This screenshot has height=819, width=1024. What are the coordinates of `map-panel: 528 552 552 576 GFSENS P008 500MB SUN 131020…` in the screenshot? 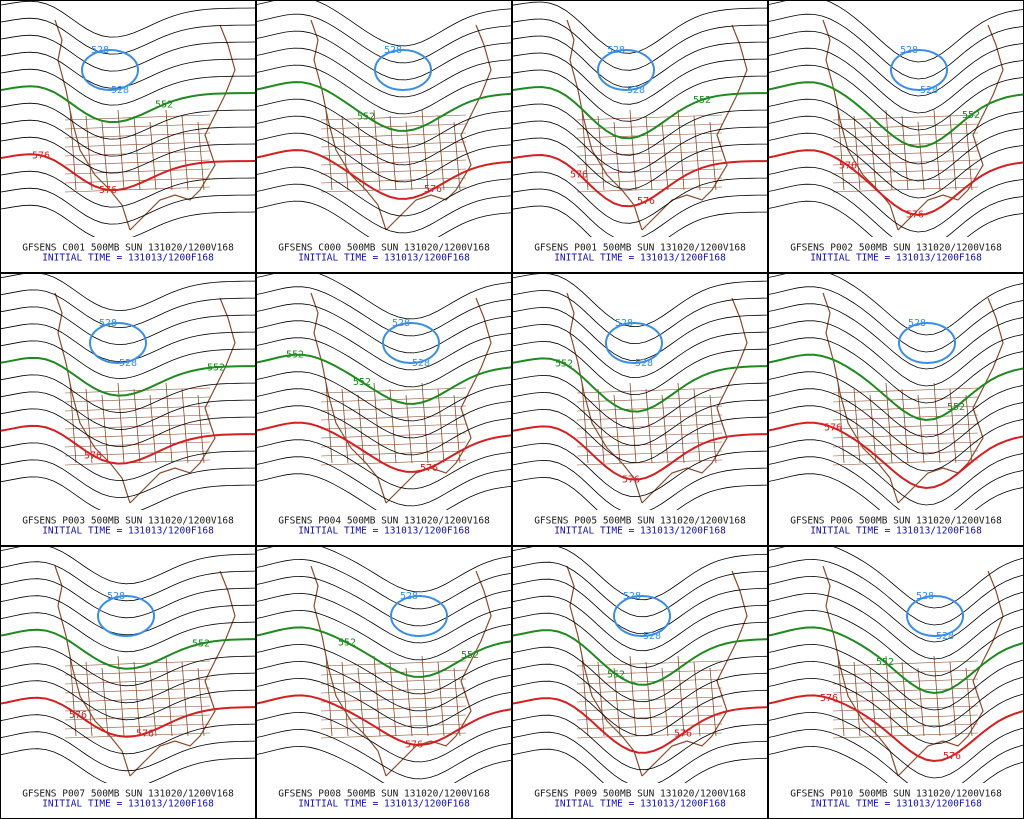 It's located at (384, 682).